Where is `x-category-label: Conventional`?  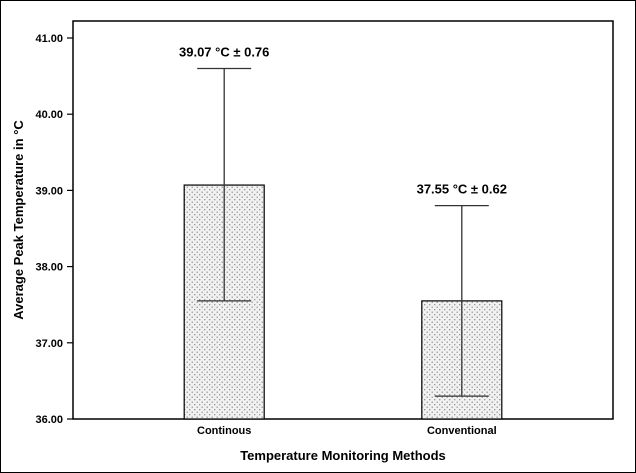 x-category-label: Conventional is located at coordinates (462, 431).